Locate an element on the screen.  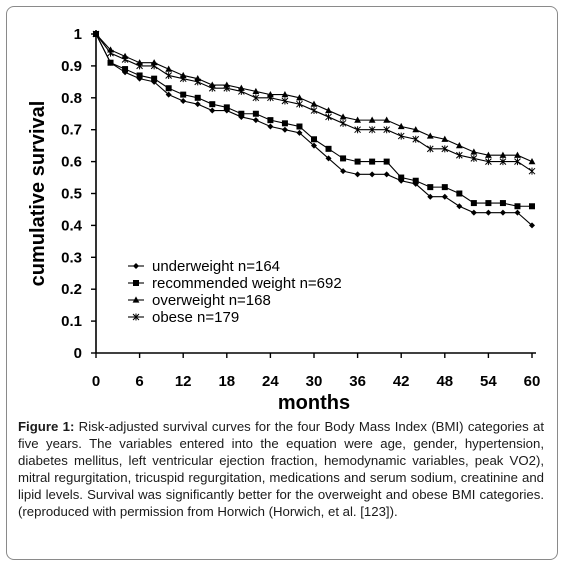
y-tick-label: 0.5 is located at coordinates (71, 194).